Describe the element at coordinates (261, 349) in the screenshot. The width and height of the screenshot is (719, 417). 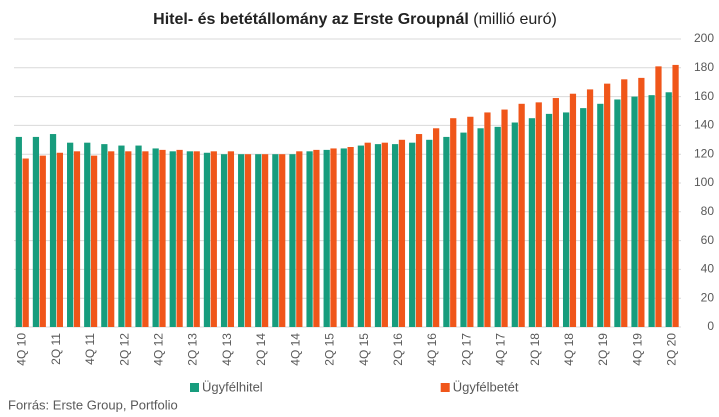
I see `x-tick-label: 2Q 14` at that location.